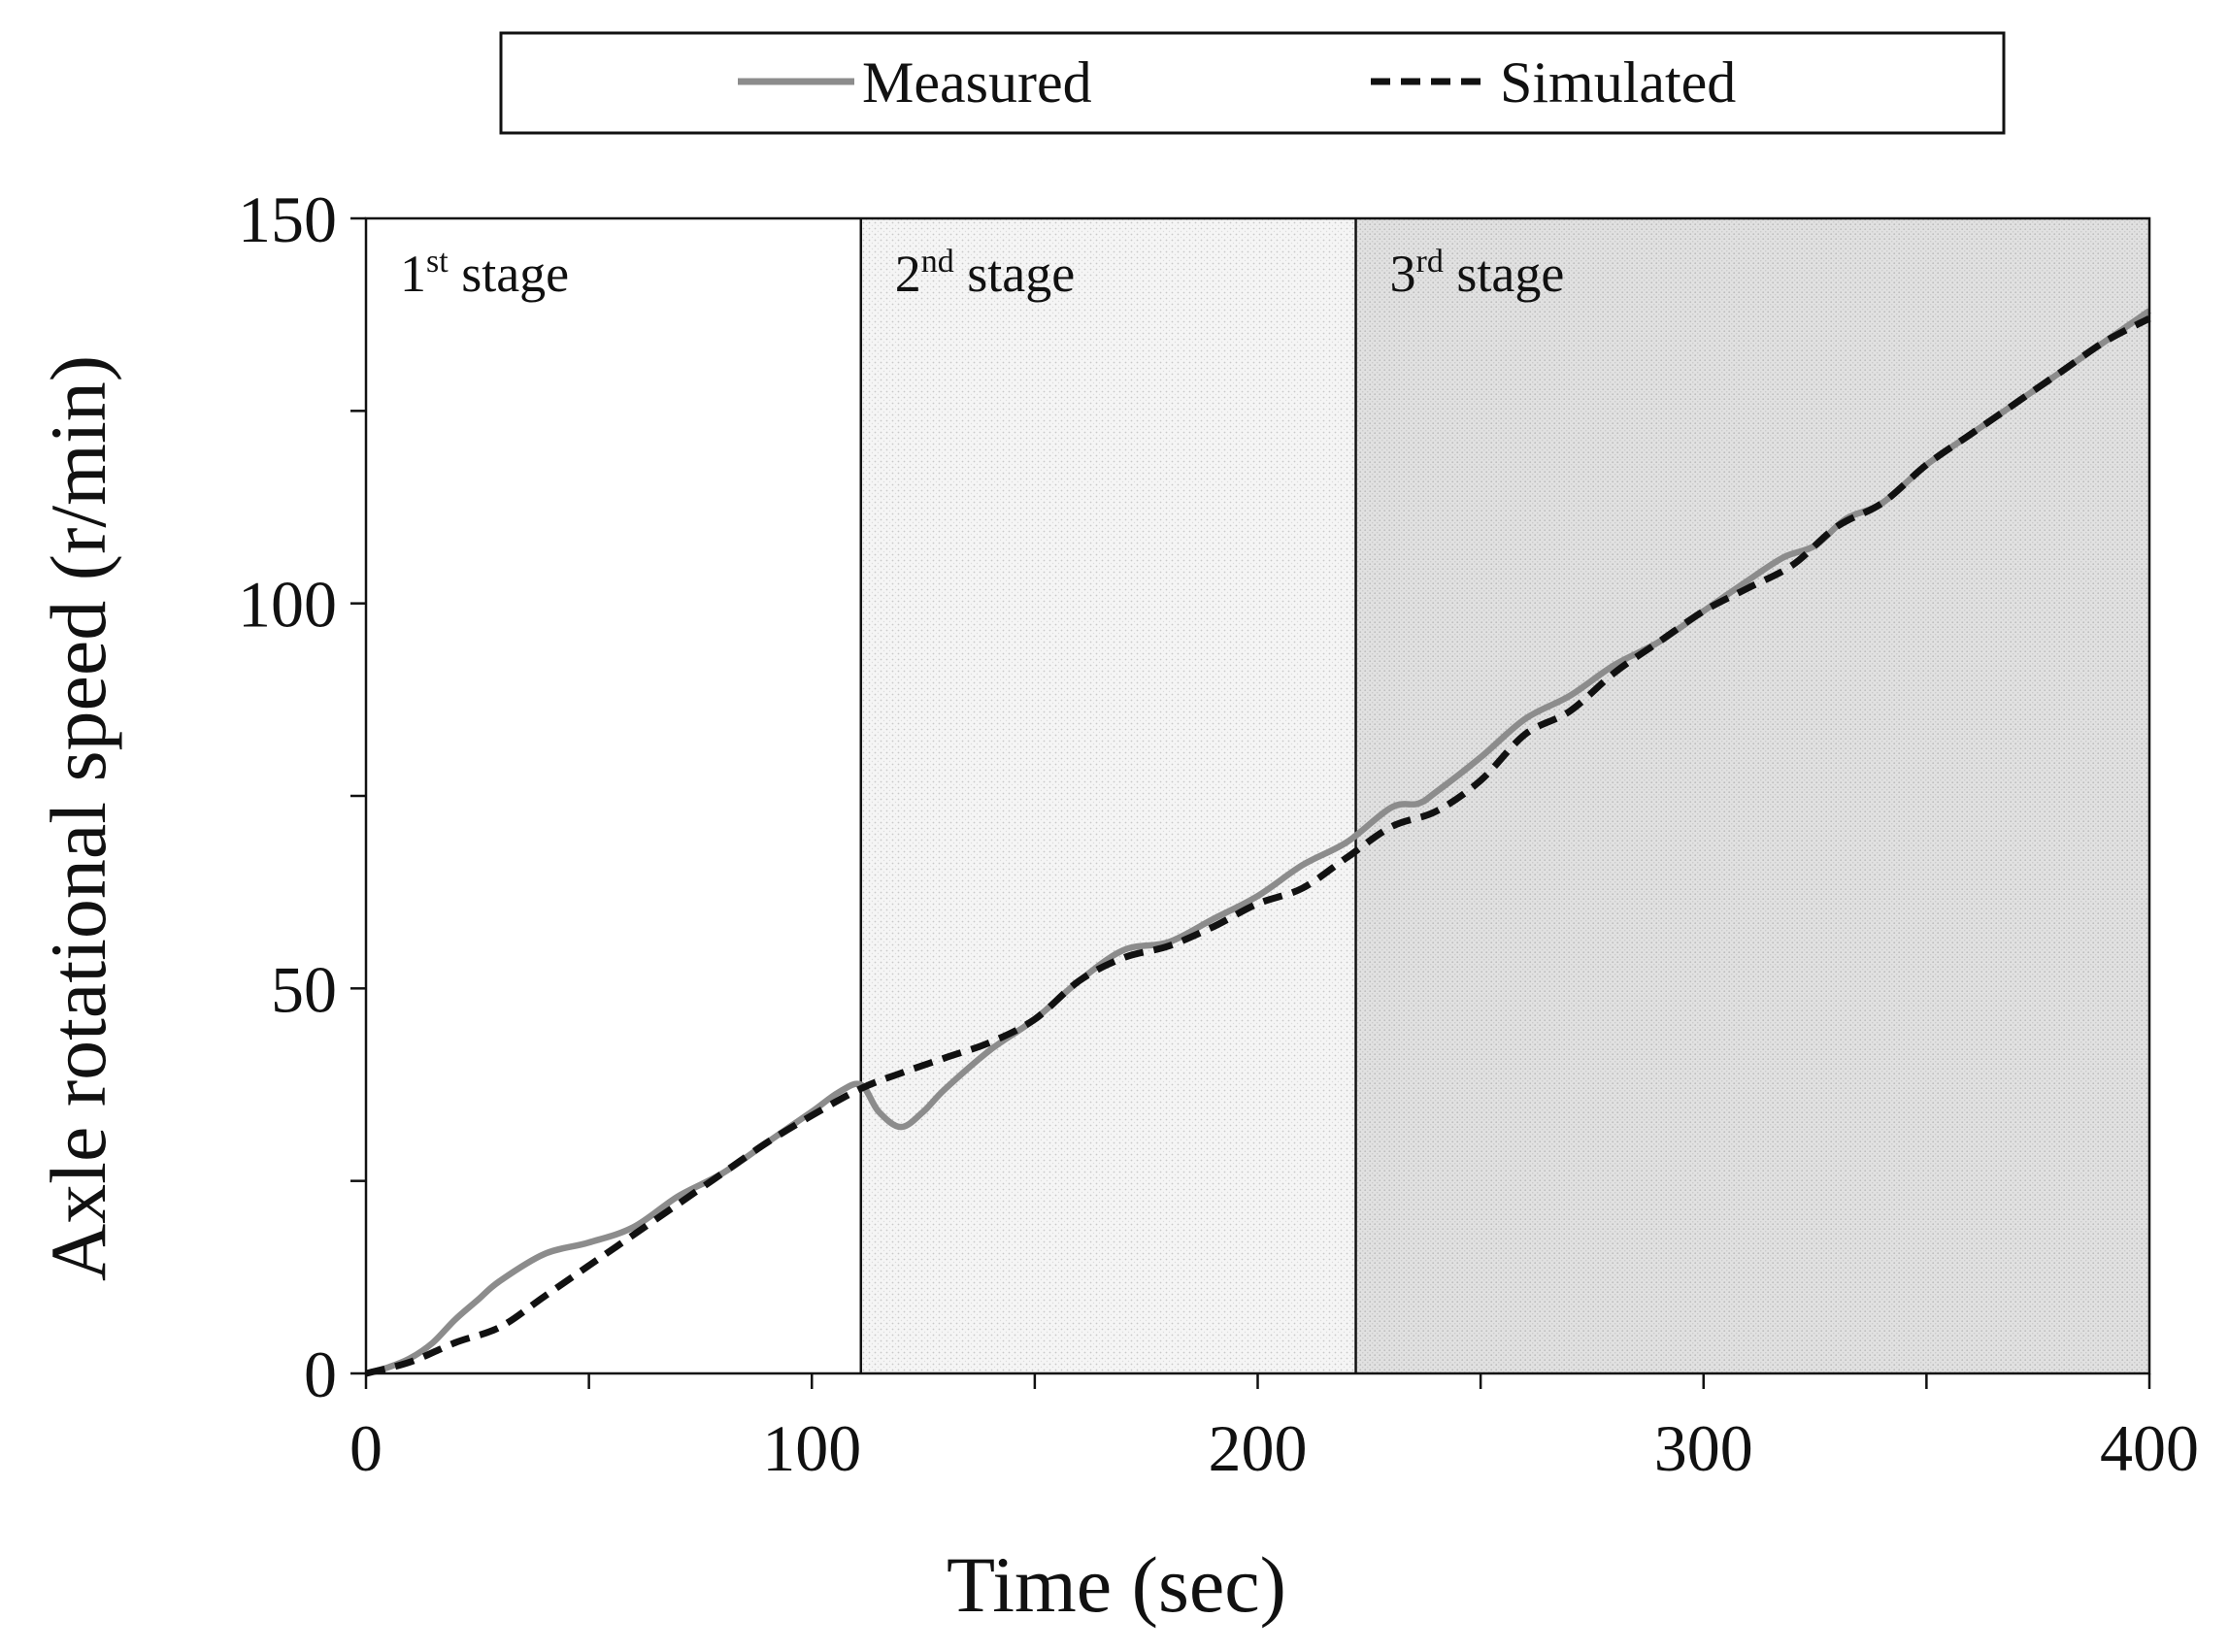 This screenshot has height=1652, width=2229. I want to click on stage-label-ordinal: 3, so click(1403, 274).